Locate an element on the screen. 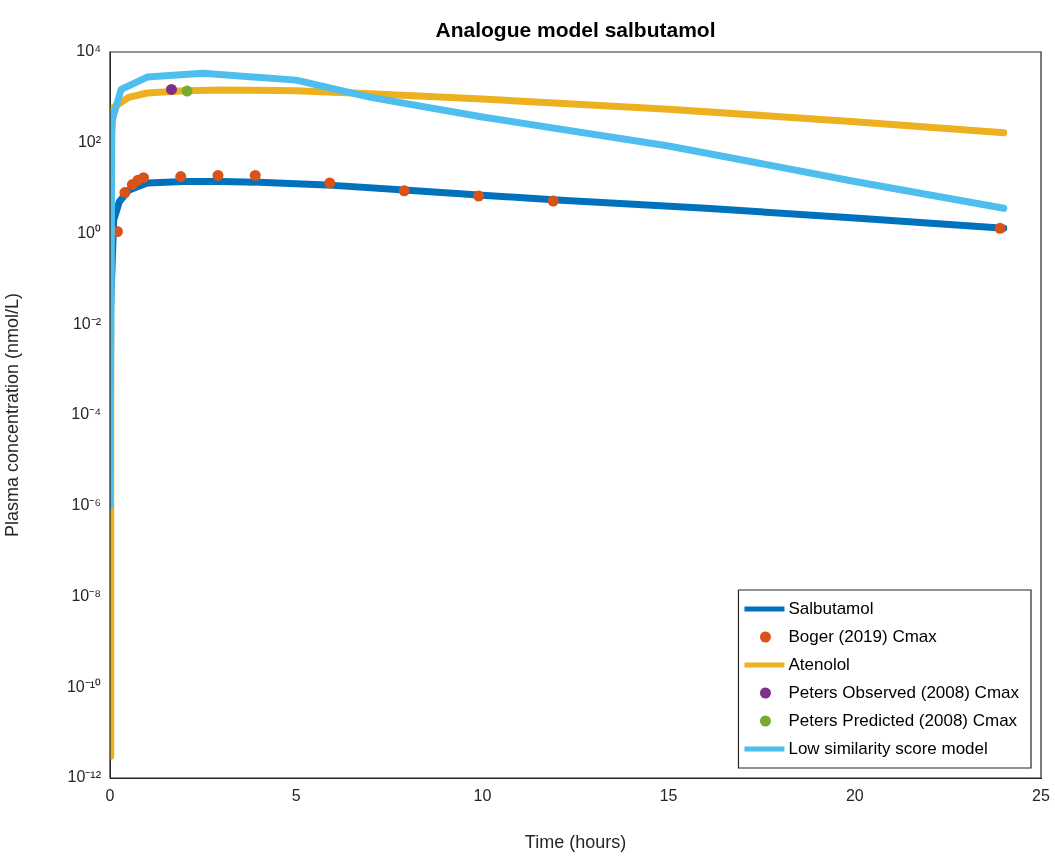 The height and width of the screenshot is (856, 1055). y-tick-label: 10⁻¹² is located at coordinates (84, 777).